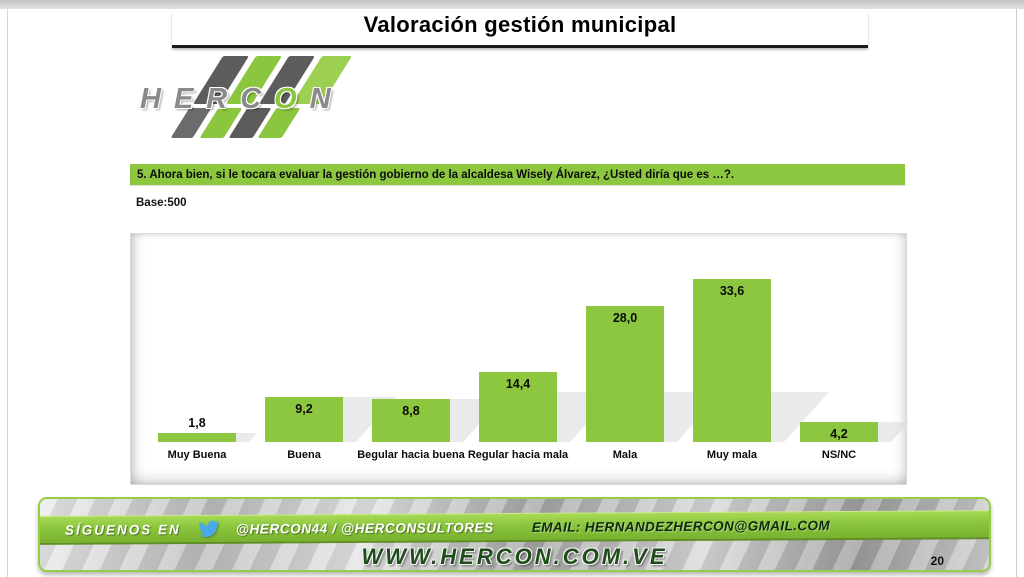  Describe the element at coordinates (161, 203) in the screenshot. I see `base-label: Base:500` at that location.